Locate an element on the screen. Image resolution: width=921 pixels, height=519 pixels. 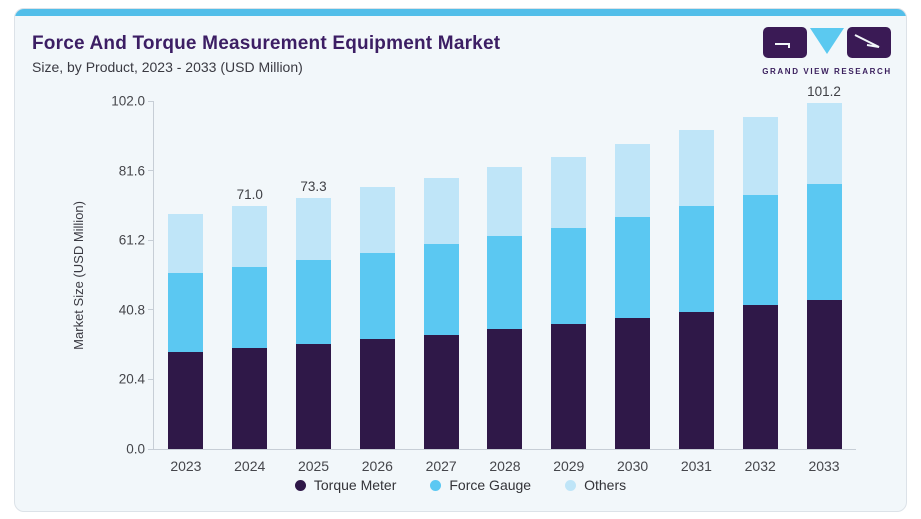
legend-item: Torque Meter is located at coordinates (345, 485).